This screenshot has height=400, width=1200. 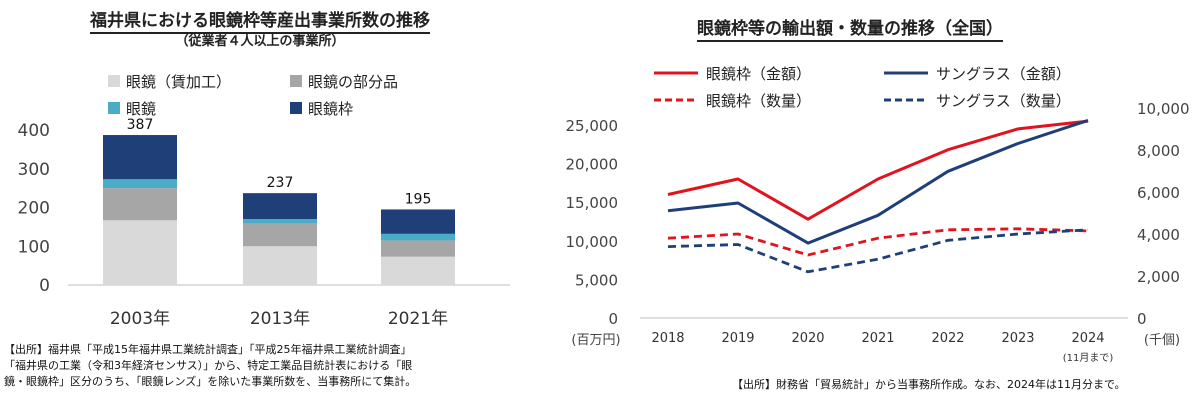 I want to click on left-chart-title: 福井県における眼鏡枠等産出事業所数の推移, so click(x=260, y=20).